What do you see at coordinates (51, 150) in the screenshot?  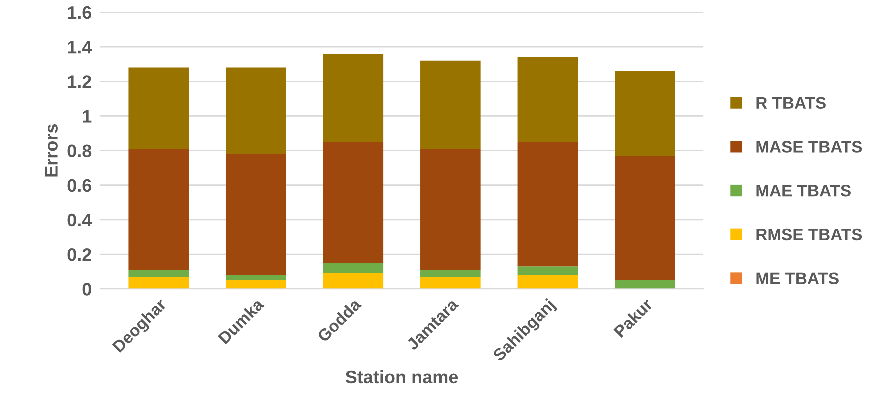 I see `y-axis-title: Errors` at bounding box center [51, 150].